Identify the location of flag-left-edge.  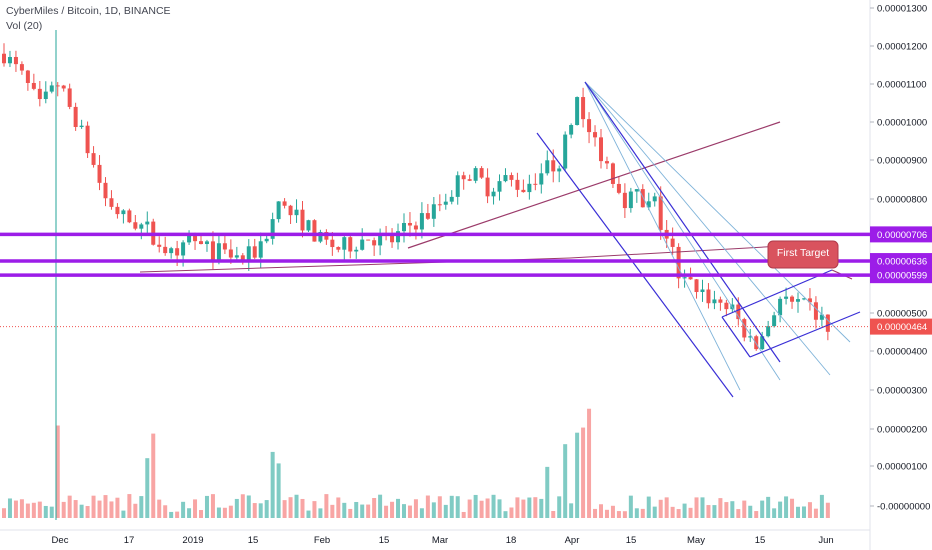
(736, 337).